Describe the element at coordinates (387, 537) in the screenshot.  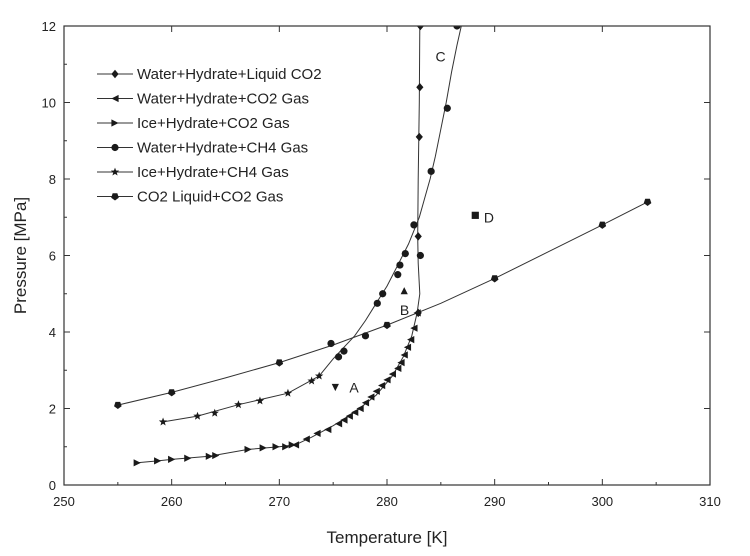
I see `x-axis-title: Temperature [K]` at that location.